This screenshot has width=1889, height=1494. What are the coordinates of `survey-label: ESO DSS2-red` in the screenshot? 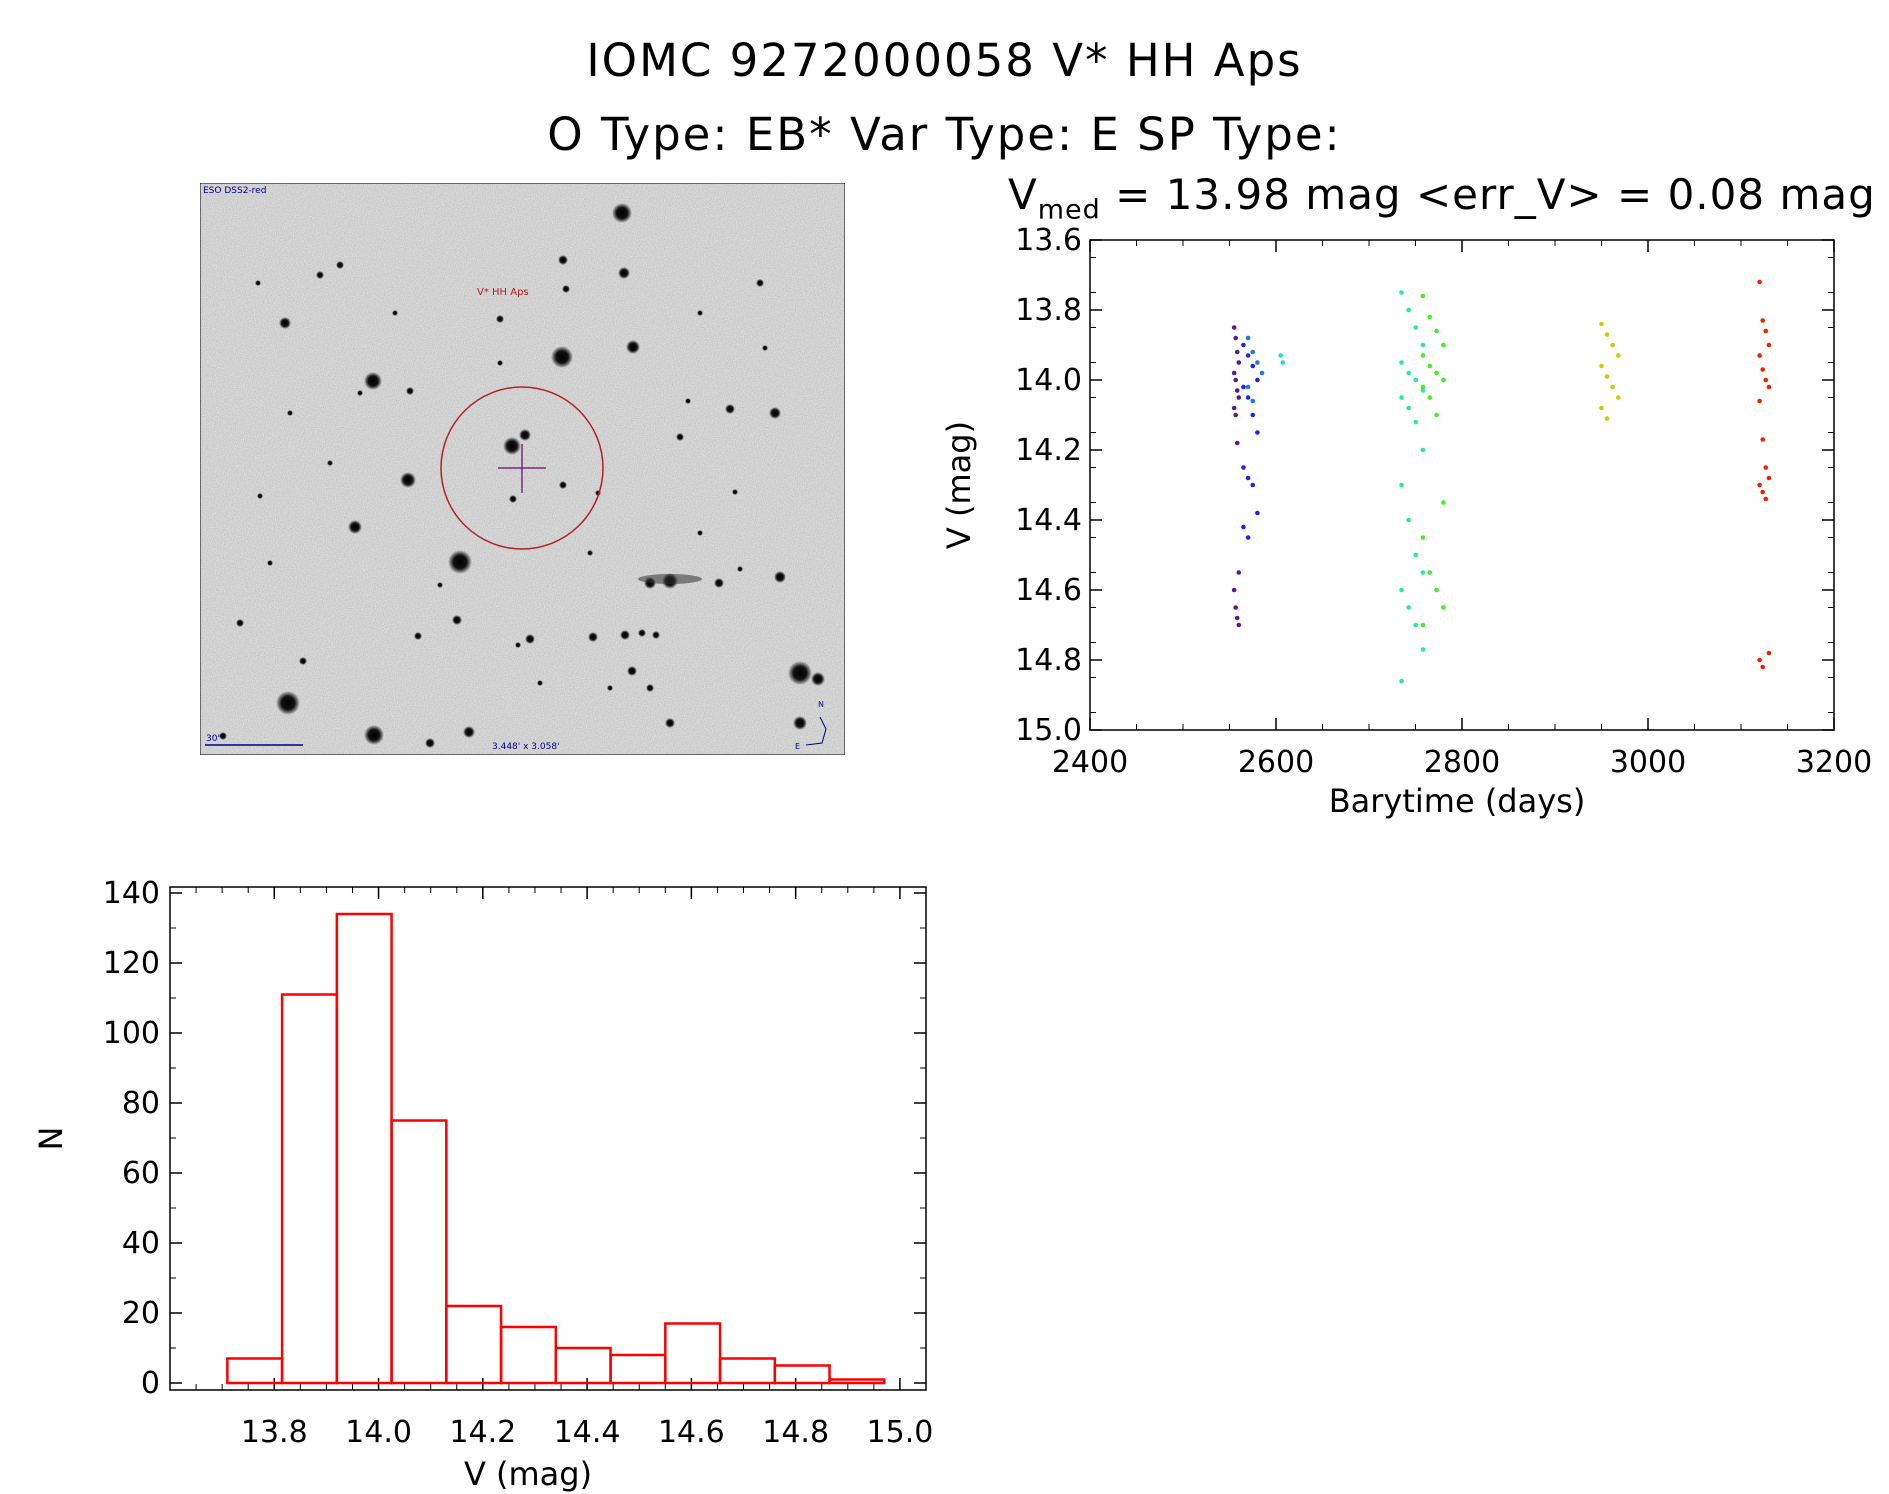 It's located at (234, 191).